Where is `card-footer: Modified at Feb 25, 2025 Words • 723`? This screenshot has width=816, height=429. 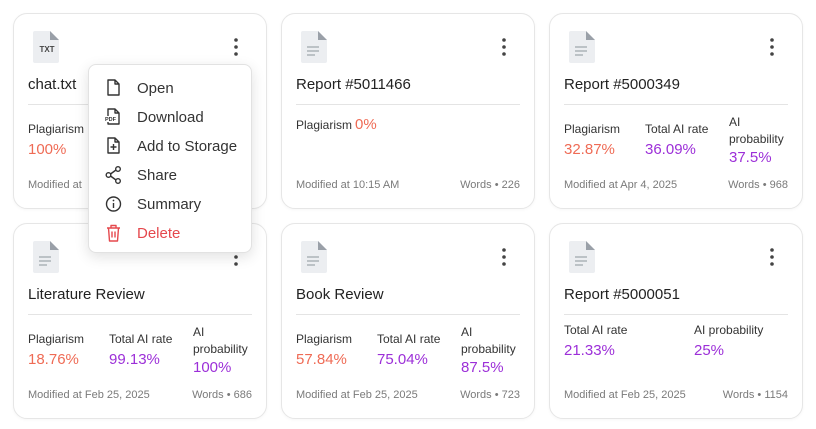
card-footer: Modified at Feb 25, 2025 Words • 723 is located at coordinates (408, 395).